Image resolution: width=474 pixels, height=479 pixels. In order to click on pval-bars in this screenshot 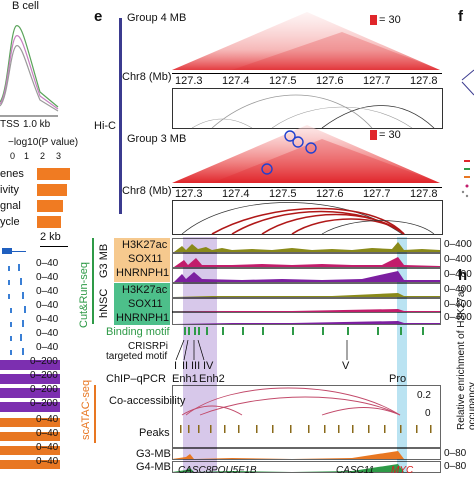, I will do `click(36, 197)`.